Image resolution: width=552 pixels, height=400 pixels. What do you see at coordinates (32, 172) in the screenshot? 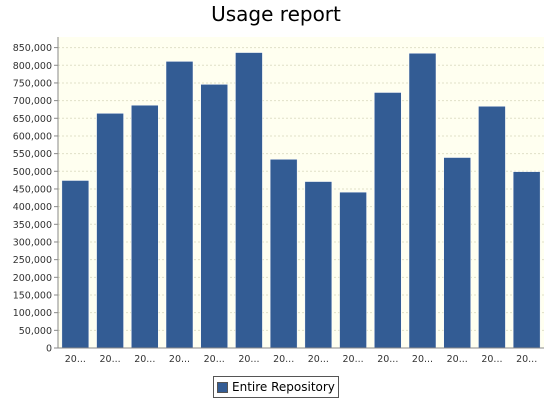
I see `y-tick-label: 500,000` at bounding box center [32, 172].